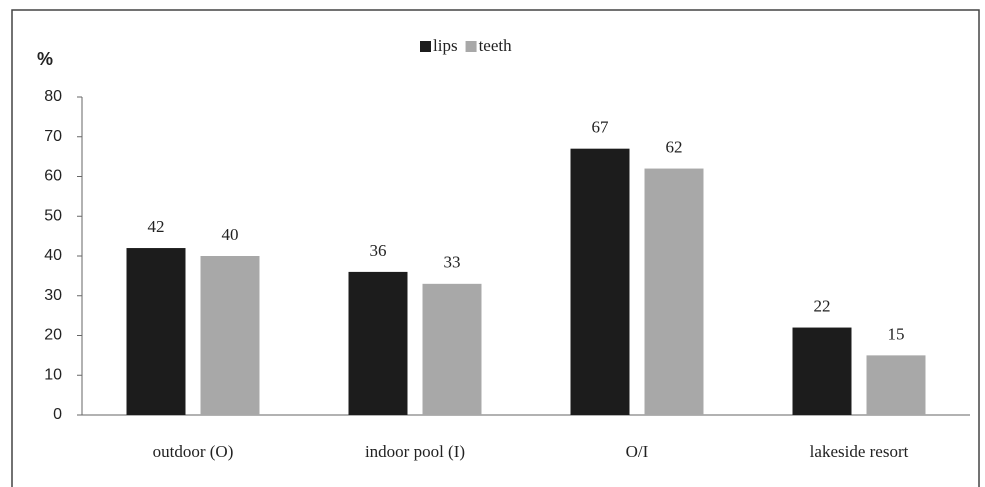 This screenshot has height=487, width=985. I want to click on value-label: 33, so click(452, 262).